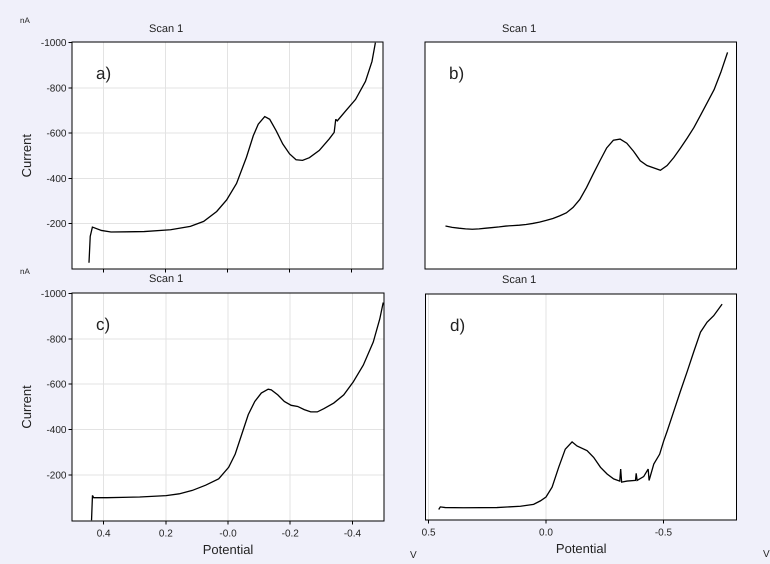 The image size is (770, 564). Describe the element at coordinates (166, 534) in the screenshot. I see `x-tick-label: 0.2` at that location.